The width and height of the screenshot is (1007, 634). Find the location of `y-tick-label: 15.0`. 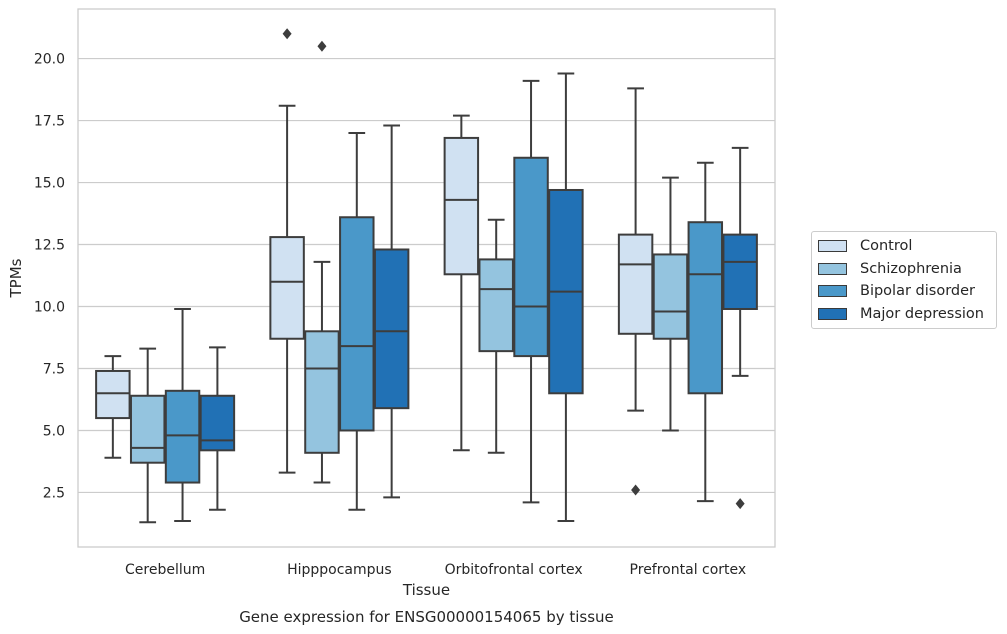

y-tick-label: 15.0 is located at coordinates (49, 184).